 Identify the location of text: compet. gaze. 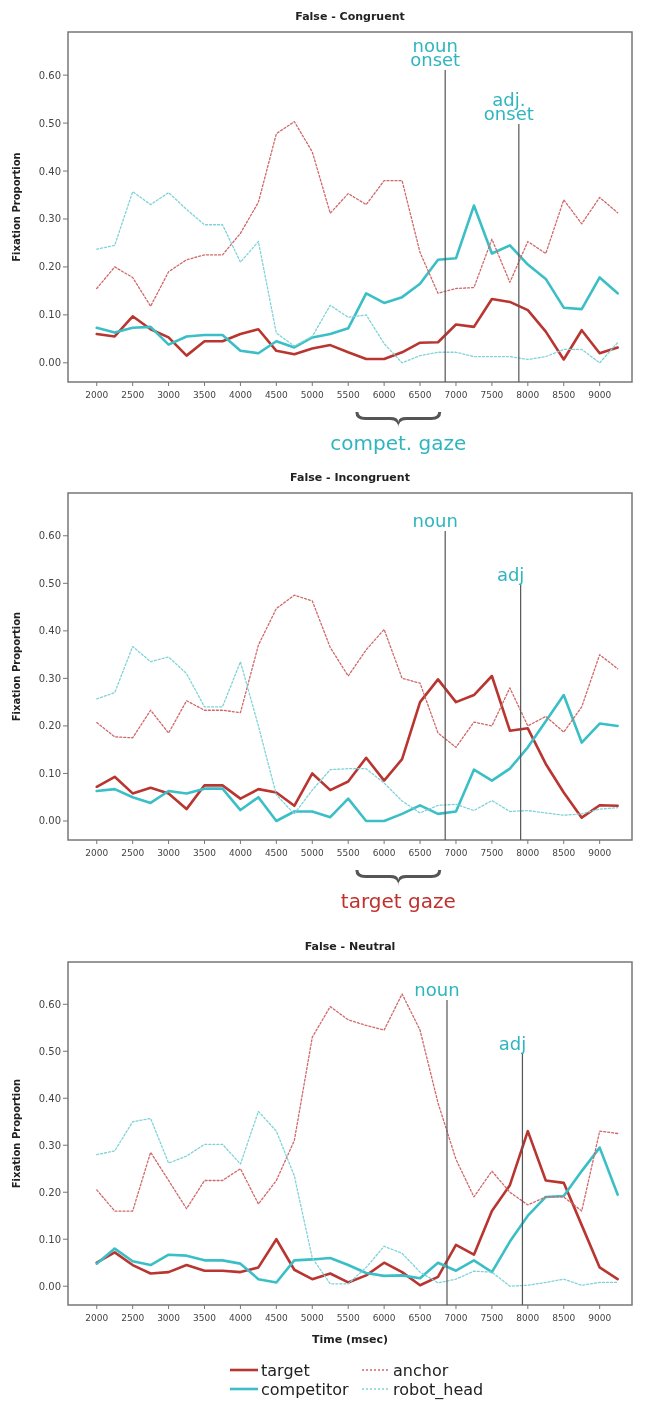
(398, 443).